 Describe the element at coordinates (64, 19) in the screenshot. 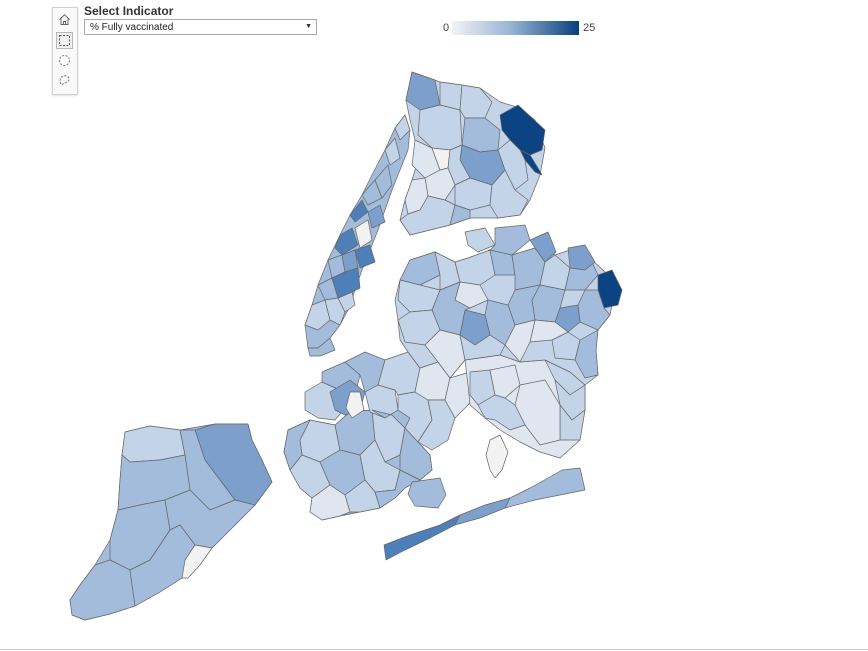

I see `home-icon` at that location.